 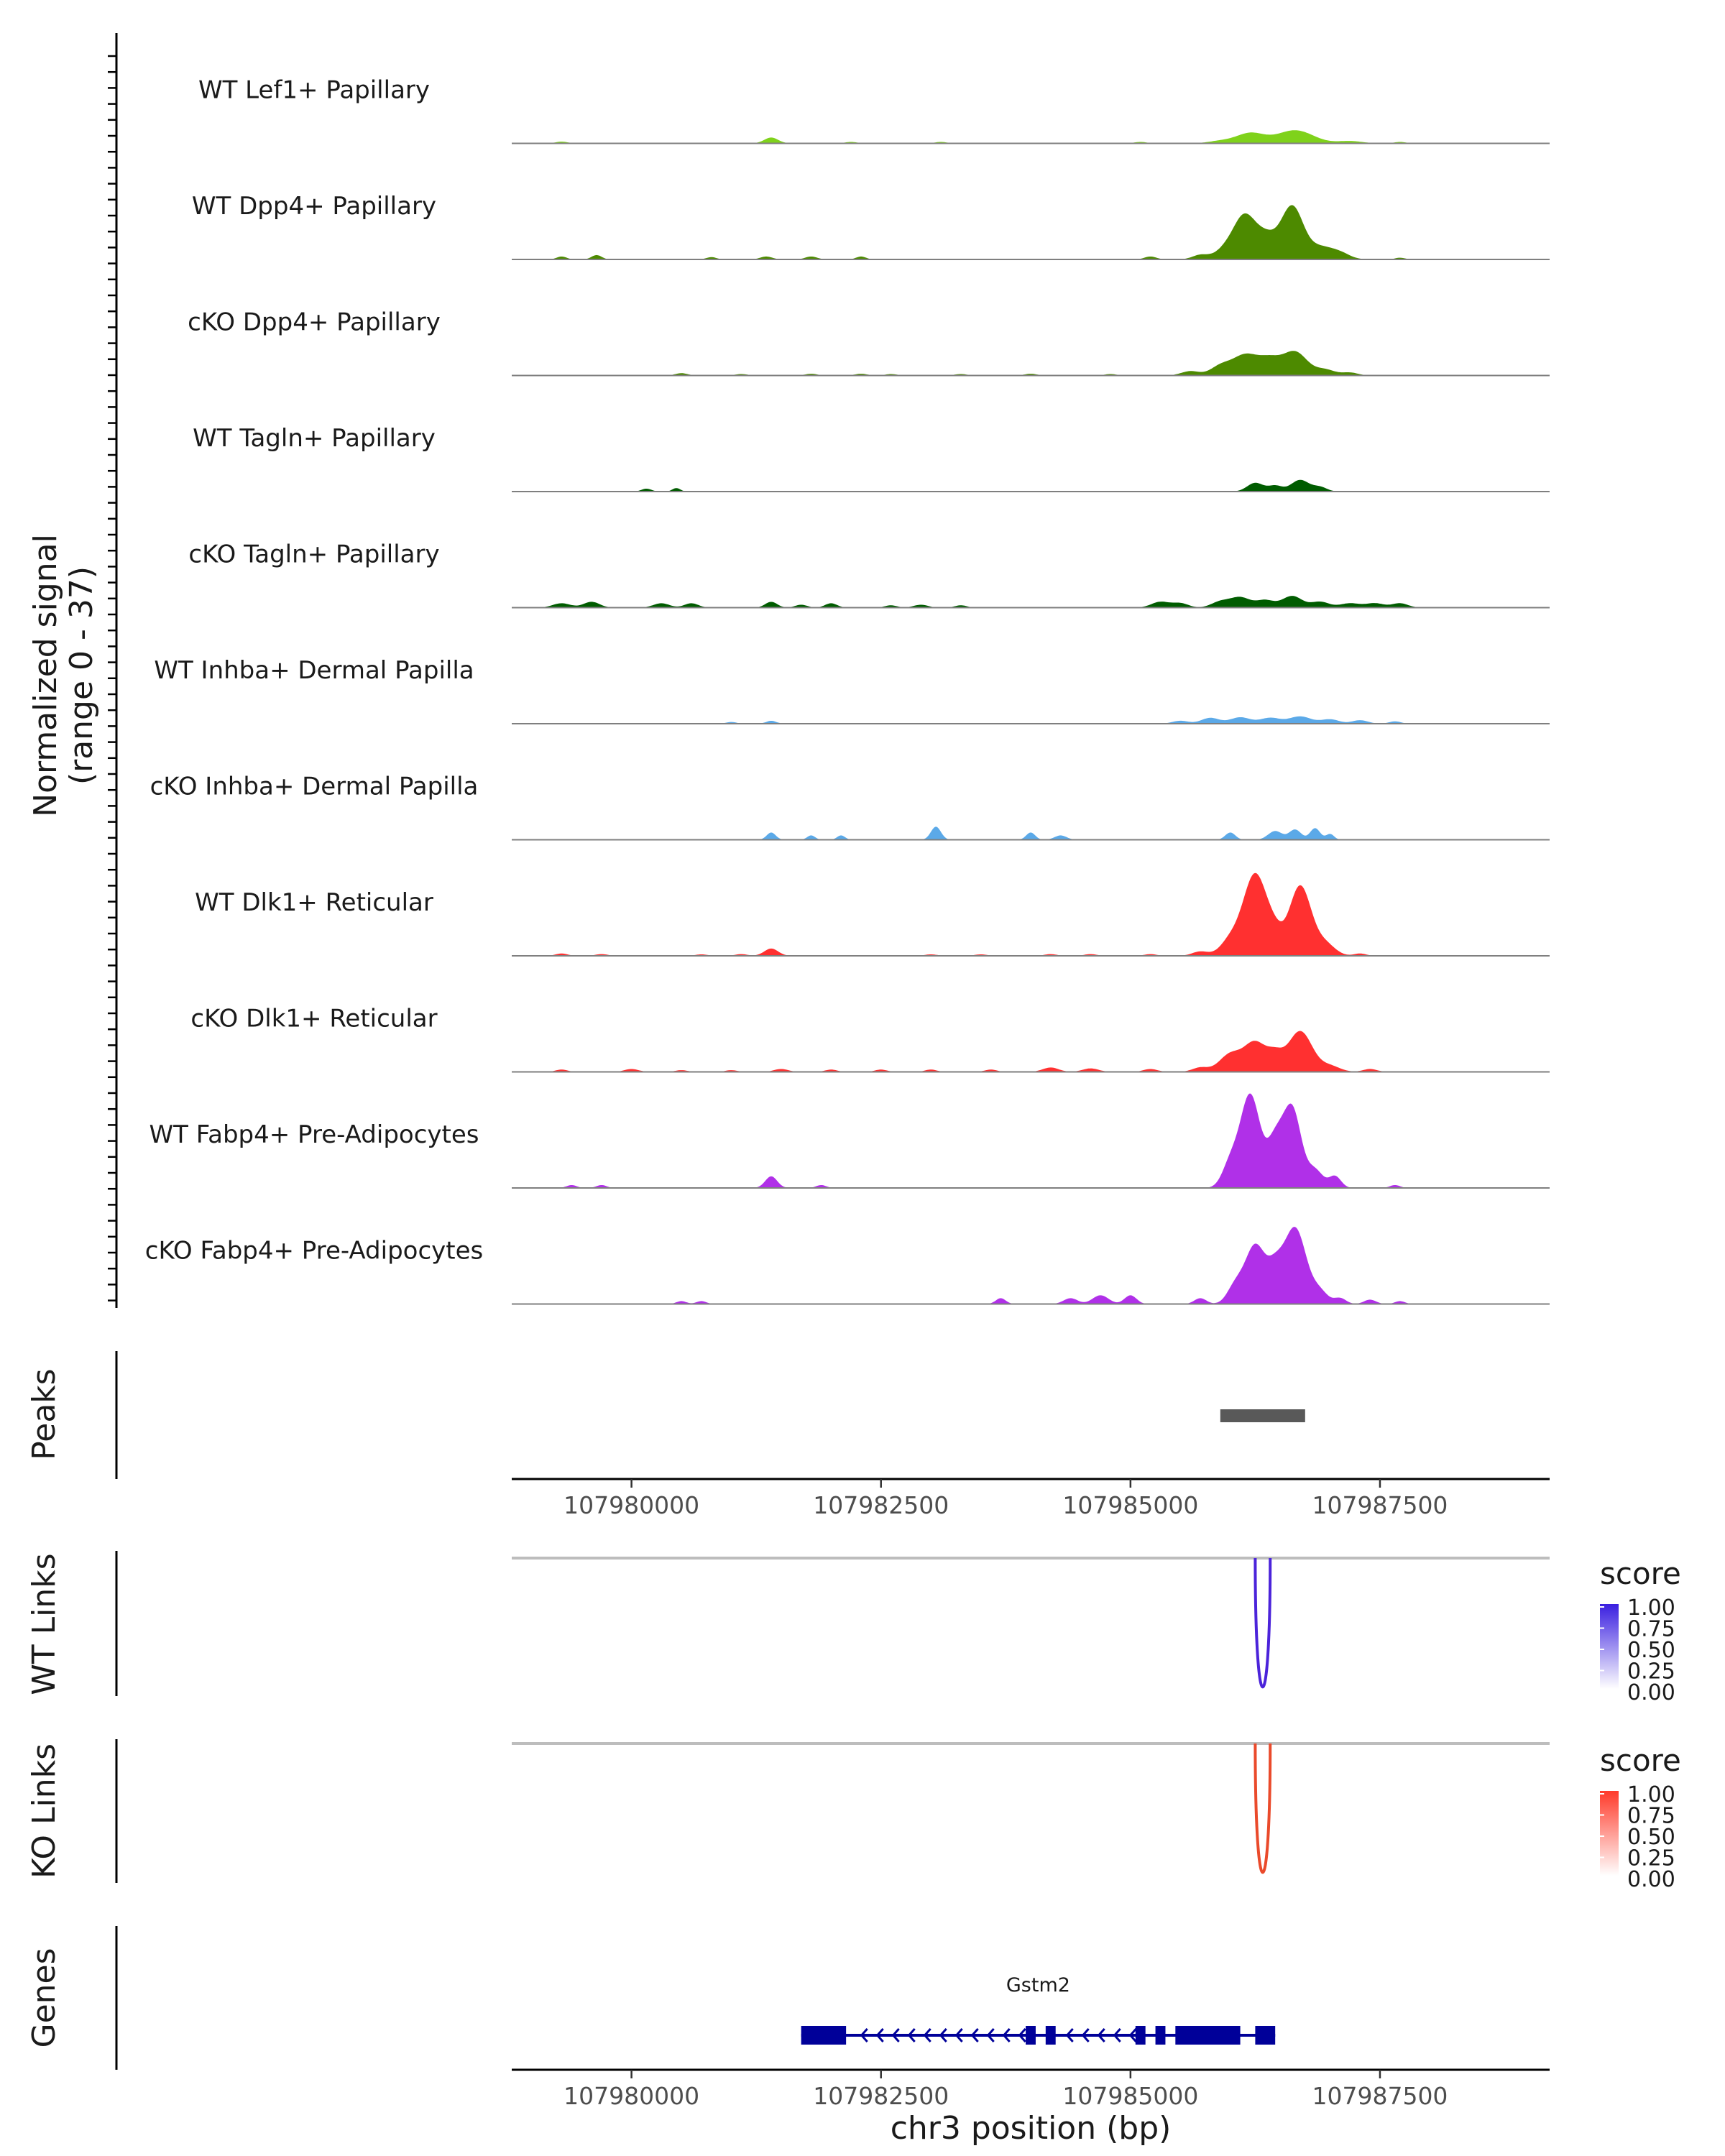 I want to click on x-axis-bottom: 107980000 107982500 107985000 107987500, so click(x=1031, y=2089).